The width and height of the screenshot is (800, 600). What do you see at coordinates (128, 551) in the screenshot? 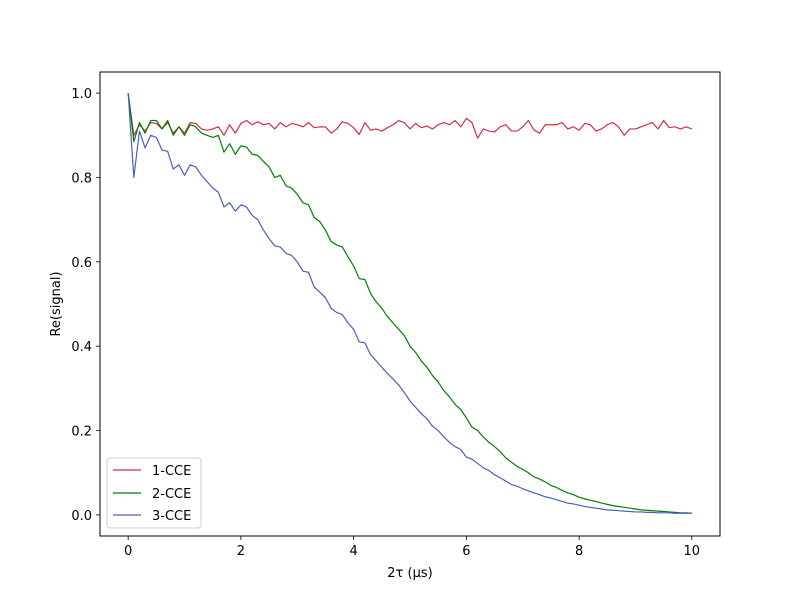
I see `x-tick-label: 0` at bounding box center [128, 551].